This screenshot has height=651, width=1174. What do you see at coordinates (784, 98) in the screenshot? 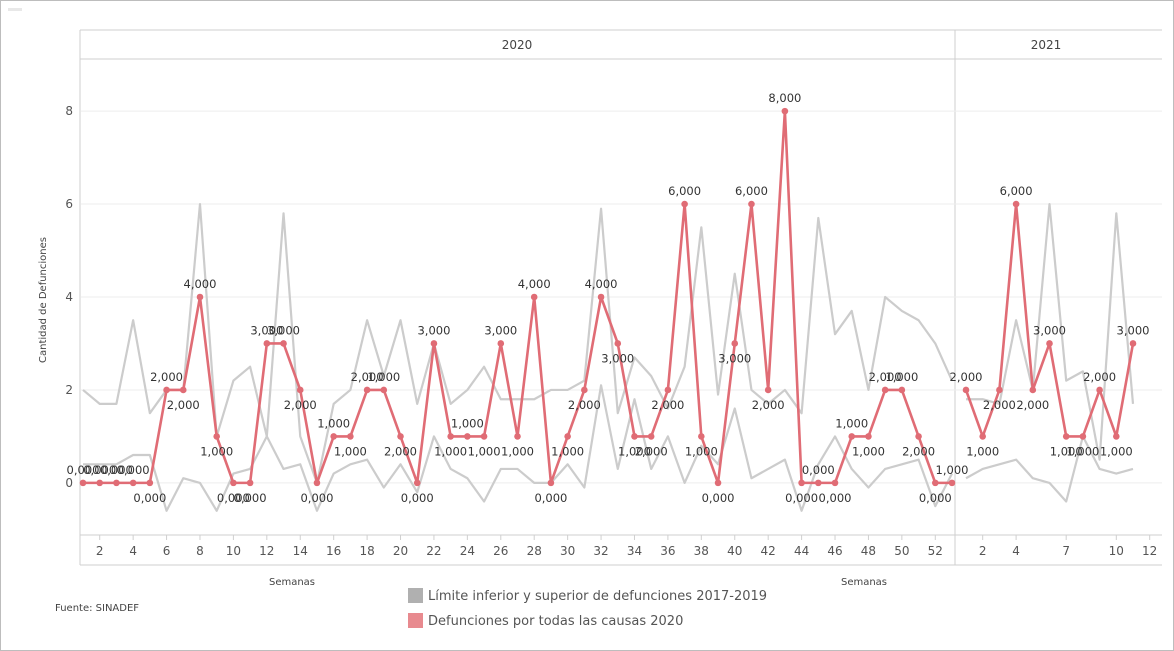
I see `data-label: 8,000` at bounding box center [784, 98].